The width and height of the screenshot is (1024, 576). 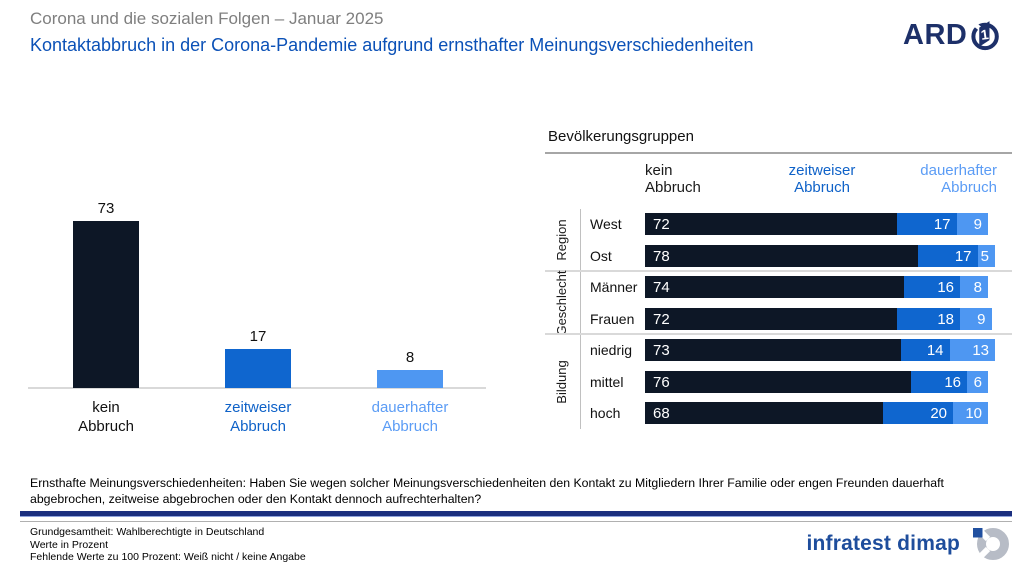 I want to click on stacked-bar: 72 18 9, so click(x=818, y=319).